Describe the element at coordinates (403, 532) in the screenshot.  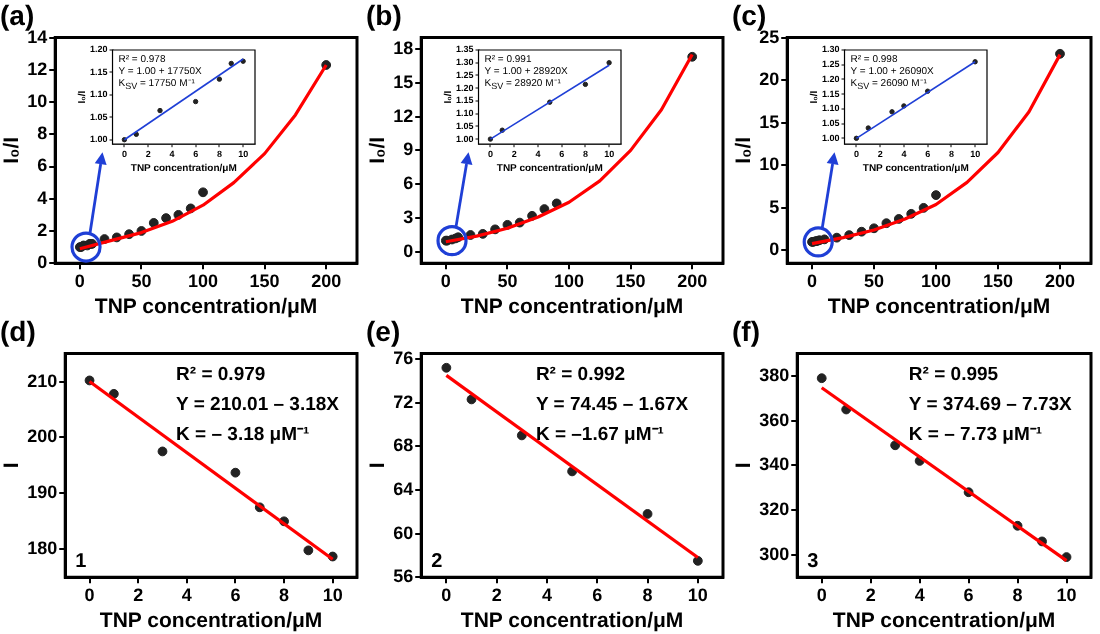
I see `y-tick-label: 60` at that location.